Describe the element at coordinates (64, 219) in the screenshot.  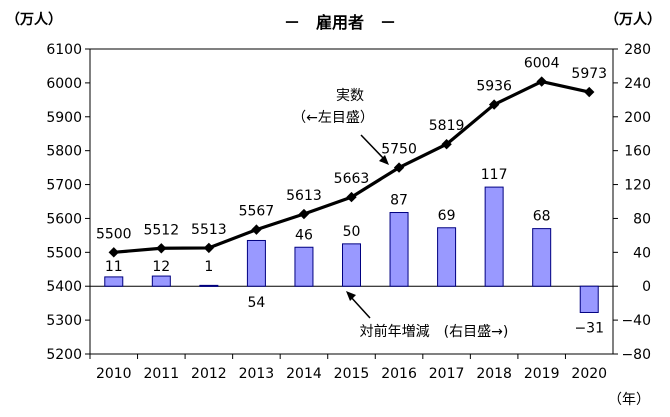
I see `left-axis-tick-label: 5600` at that location.